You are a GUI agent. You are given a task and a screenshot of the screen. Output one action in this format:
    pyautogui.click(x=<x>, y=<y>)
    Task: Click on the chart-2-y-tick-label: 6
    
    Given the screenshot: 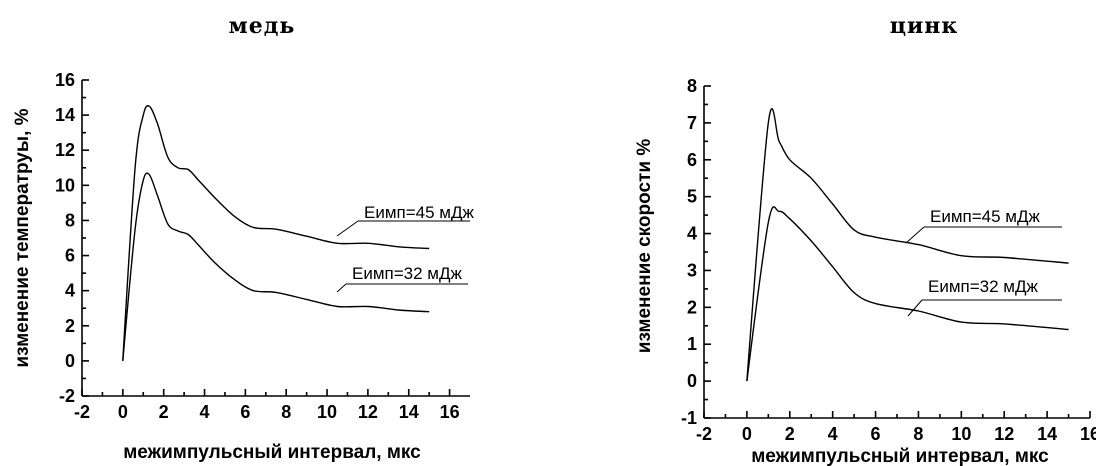 What is the action you would take?
    pyautogui.click(x=692, y=160)
    